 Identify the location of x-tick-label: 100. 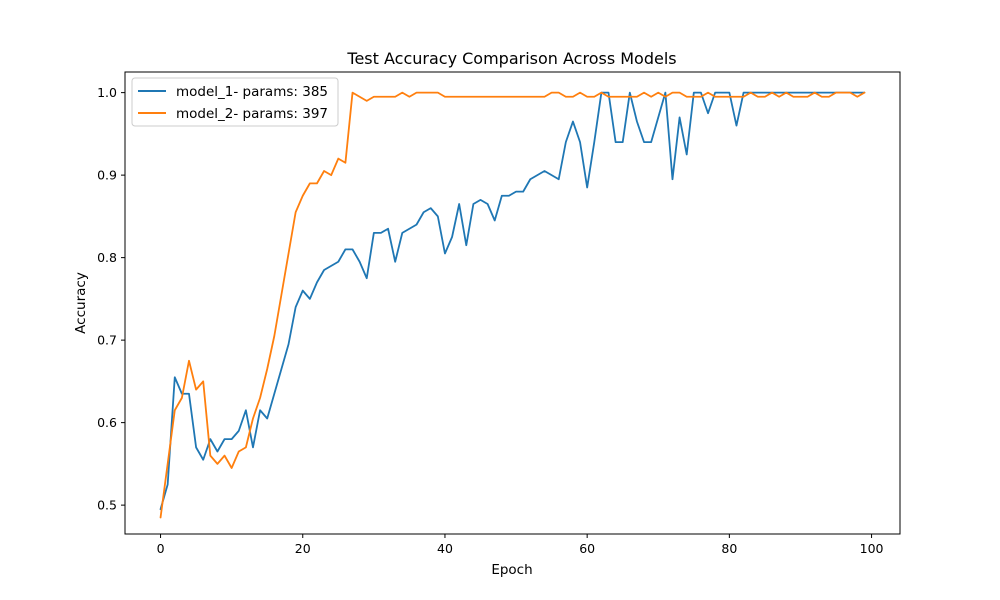
(872, 548).